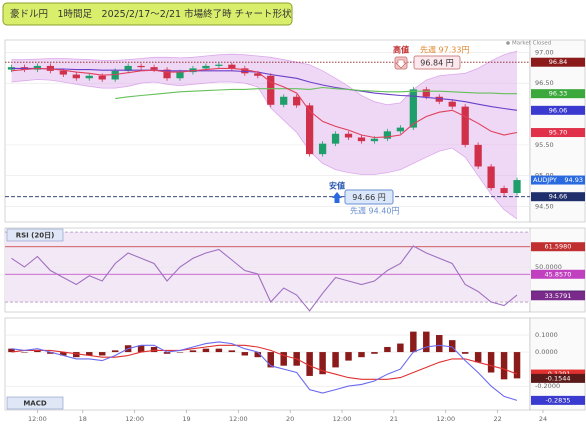  What do you see at coordinates (337, 197) in the screenshot?
I see `low-arrow` at bounding box center [337, 197].